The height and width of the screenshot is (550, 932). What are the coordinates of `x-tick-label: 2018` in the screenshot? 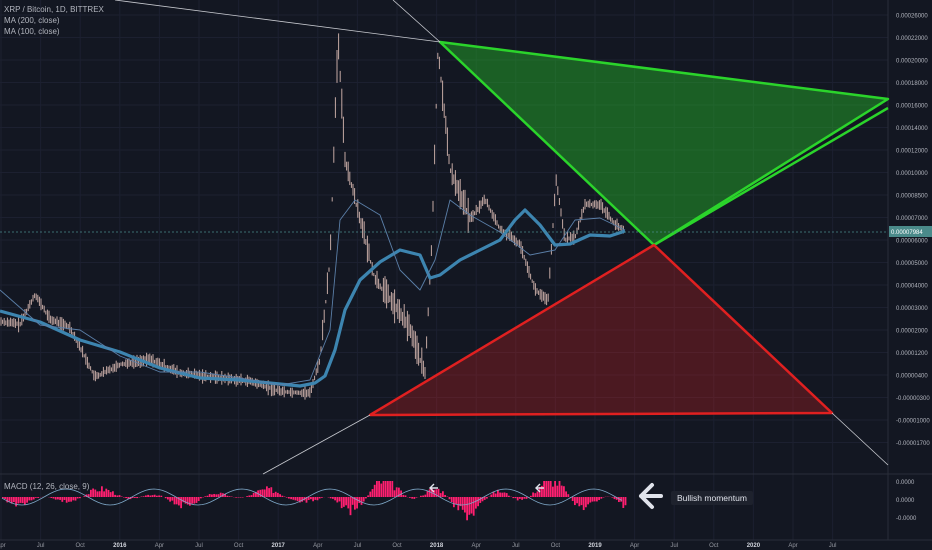 It's located at (437, 546).